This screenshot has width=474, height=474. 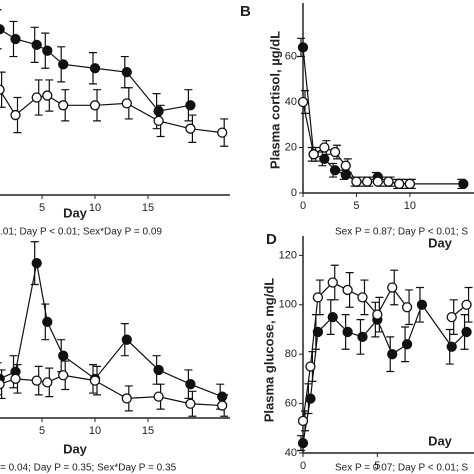 What do you see at coordinates (288, 305) in the screenshot?
I see `y-tick-label: 100` at bounding box center [288, 305].